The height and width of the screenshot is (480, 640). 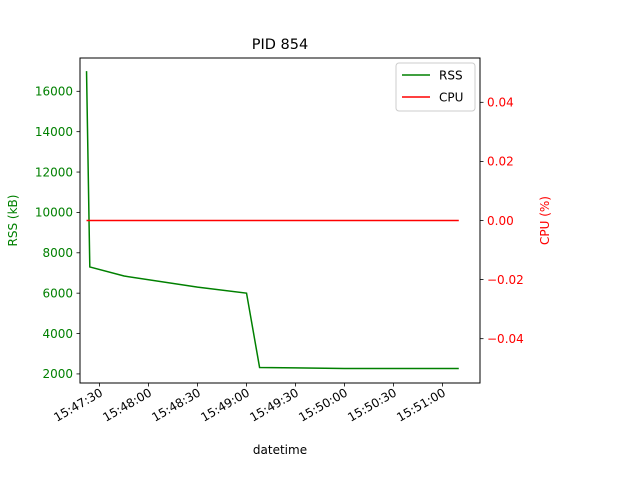 I want to click on legend-label-cpu: CPU, so click(x=451, y=97).